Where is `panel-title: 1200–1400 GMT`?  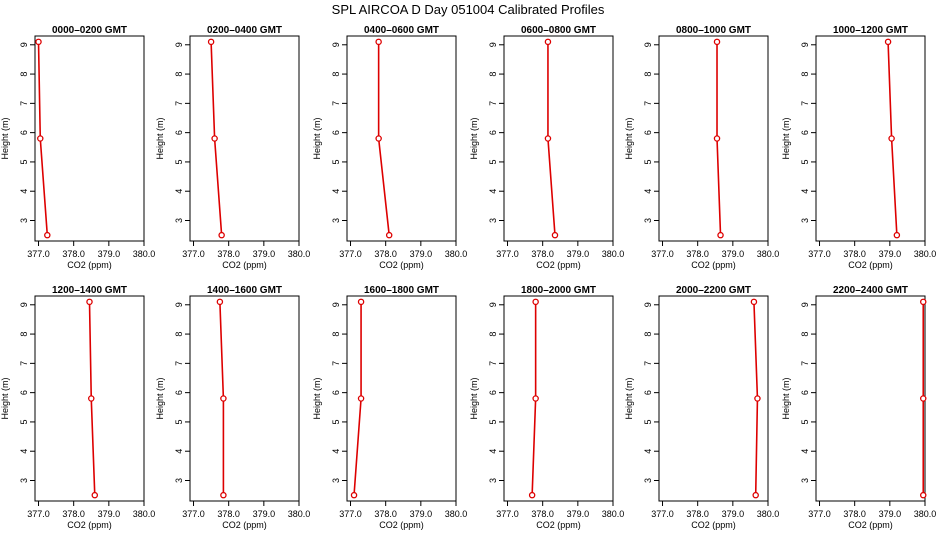
panel-title: 1200–1400 GMT is located at coordinates (89, 290).